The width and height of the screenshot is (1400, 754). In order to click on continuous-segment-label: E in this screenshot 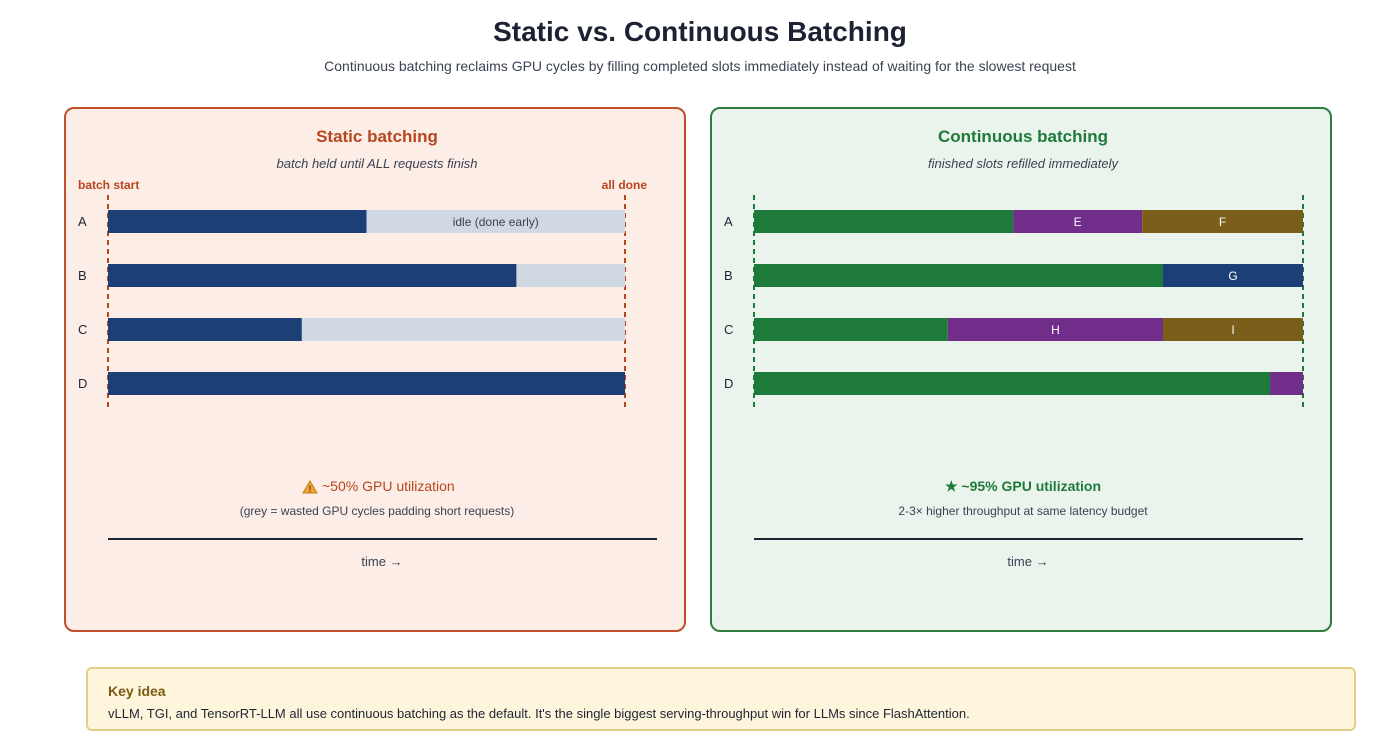, I will do `click(1078, 222)`.